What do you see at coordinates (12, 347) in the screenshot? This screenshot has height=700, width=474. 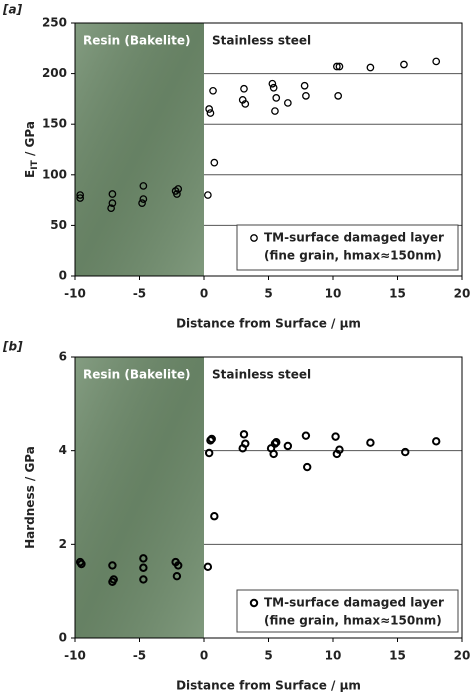 I see `panel-label: [b]` at bounding box center [12, 347].